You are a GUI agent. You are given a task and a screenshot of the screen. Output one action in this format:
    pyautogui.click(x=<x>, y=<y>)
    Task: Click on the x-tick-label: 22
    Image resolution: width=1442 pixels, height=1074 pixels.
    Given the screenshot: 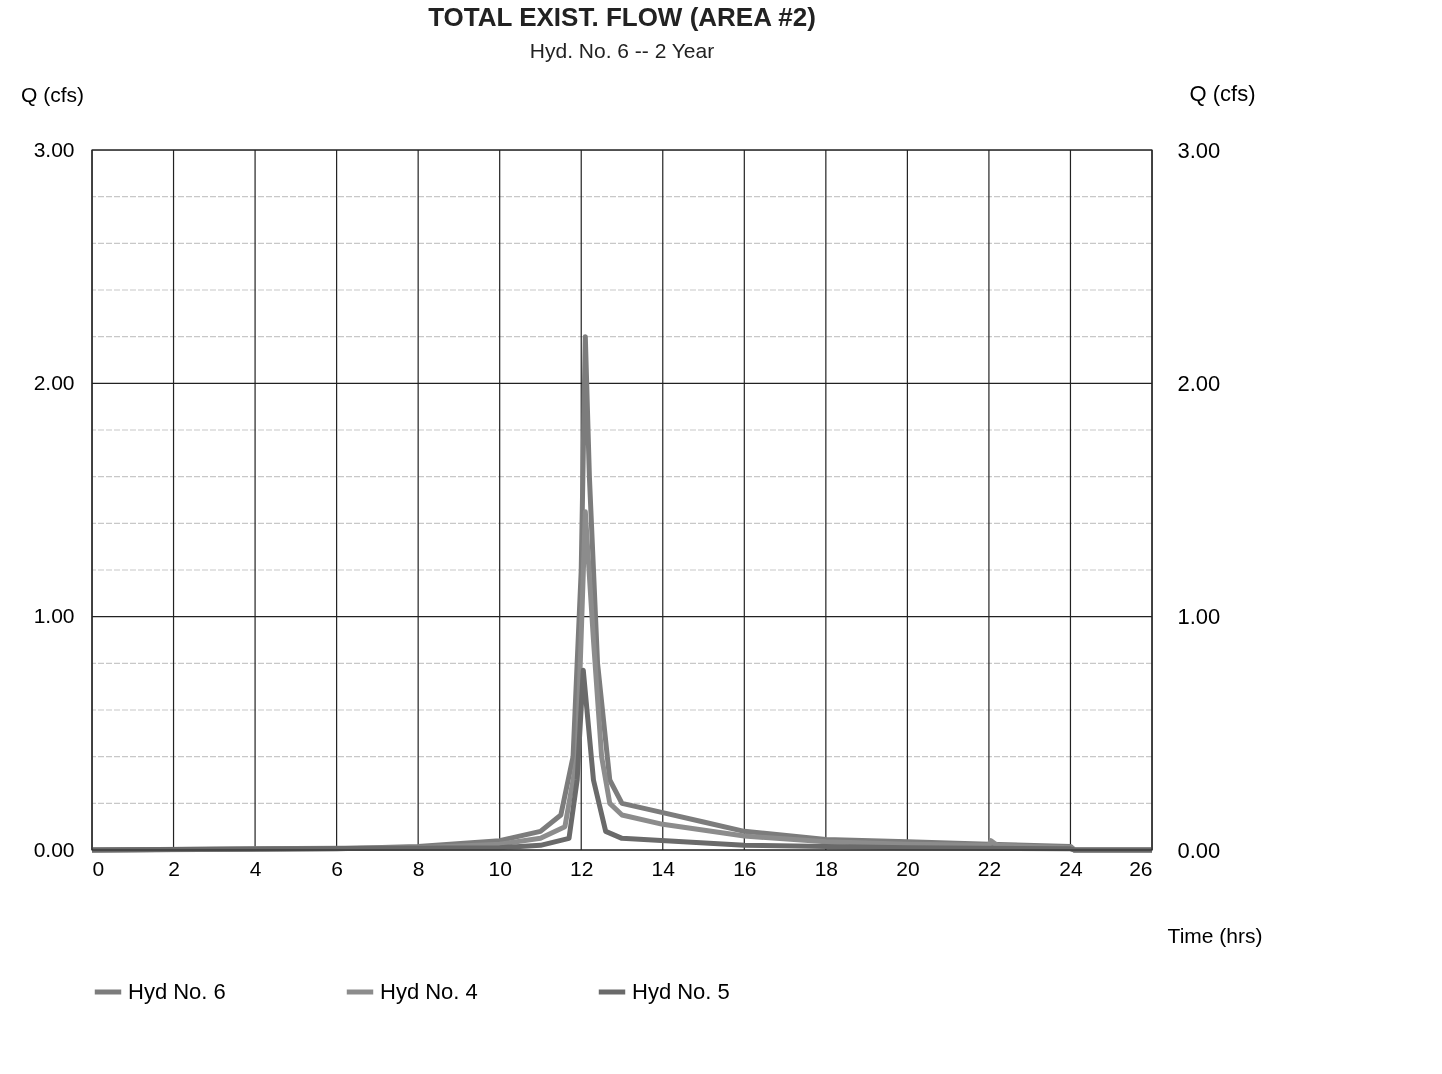 What is the action you would take?
    pyautogui.click(x=989, y=868)
    